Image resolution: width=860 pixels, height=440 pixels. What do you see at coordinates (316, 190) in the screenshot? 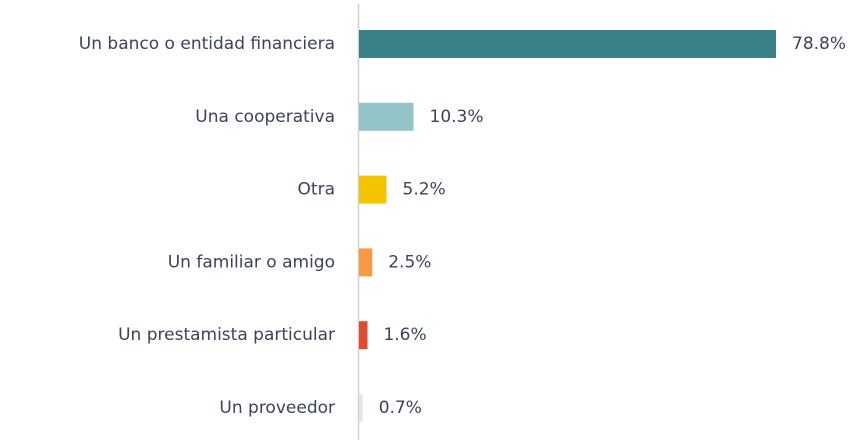
I see `category-label: Otra` at bounding box center [316, 190].